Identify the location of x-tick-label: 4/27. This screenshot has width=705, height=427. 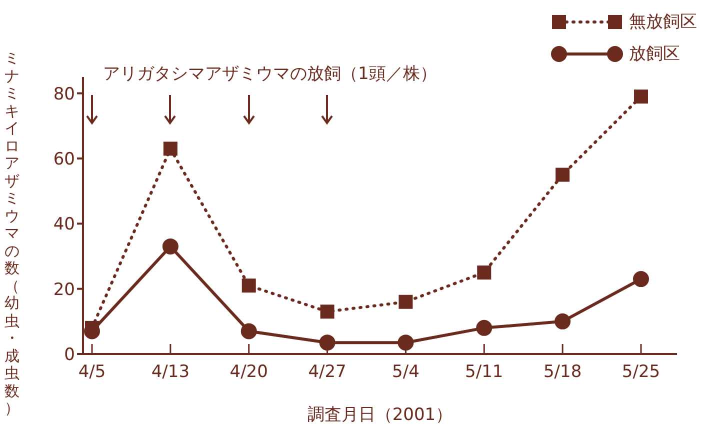
(327, 372).